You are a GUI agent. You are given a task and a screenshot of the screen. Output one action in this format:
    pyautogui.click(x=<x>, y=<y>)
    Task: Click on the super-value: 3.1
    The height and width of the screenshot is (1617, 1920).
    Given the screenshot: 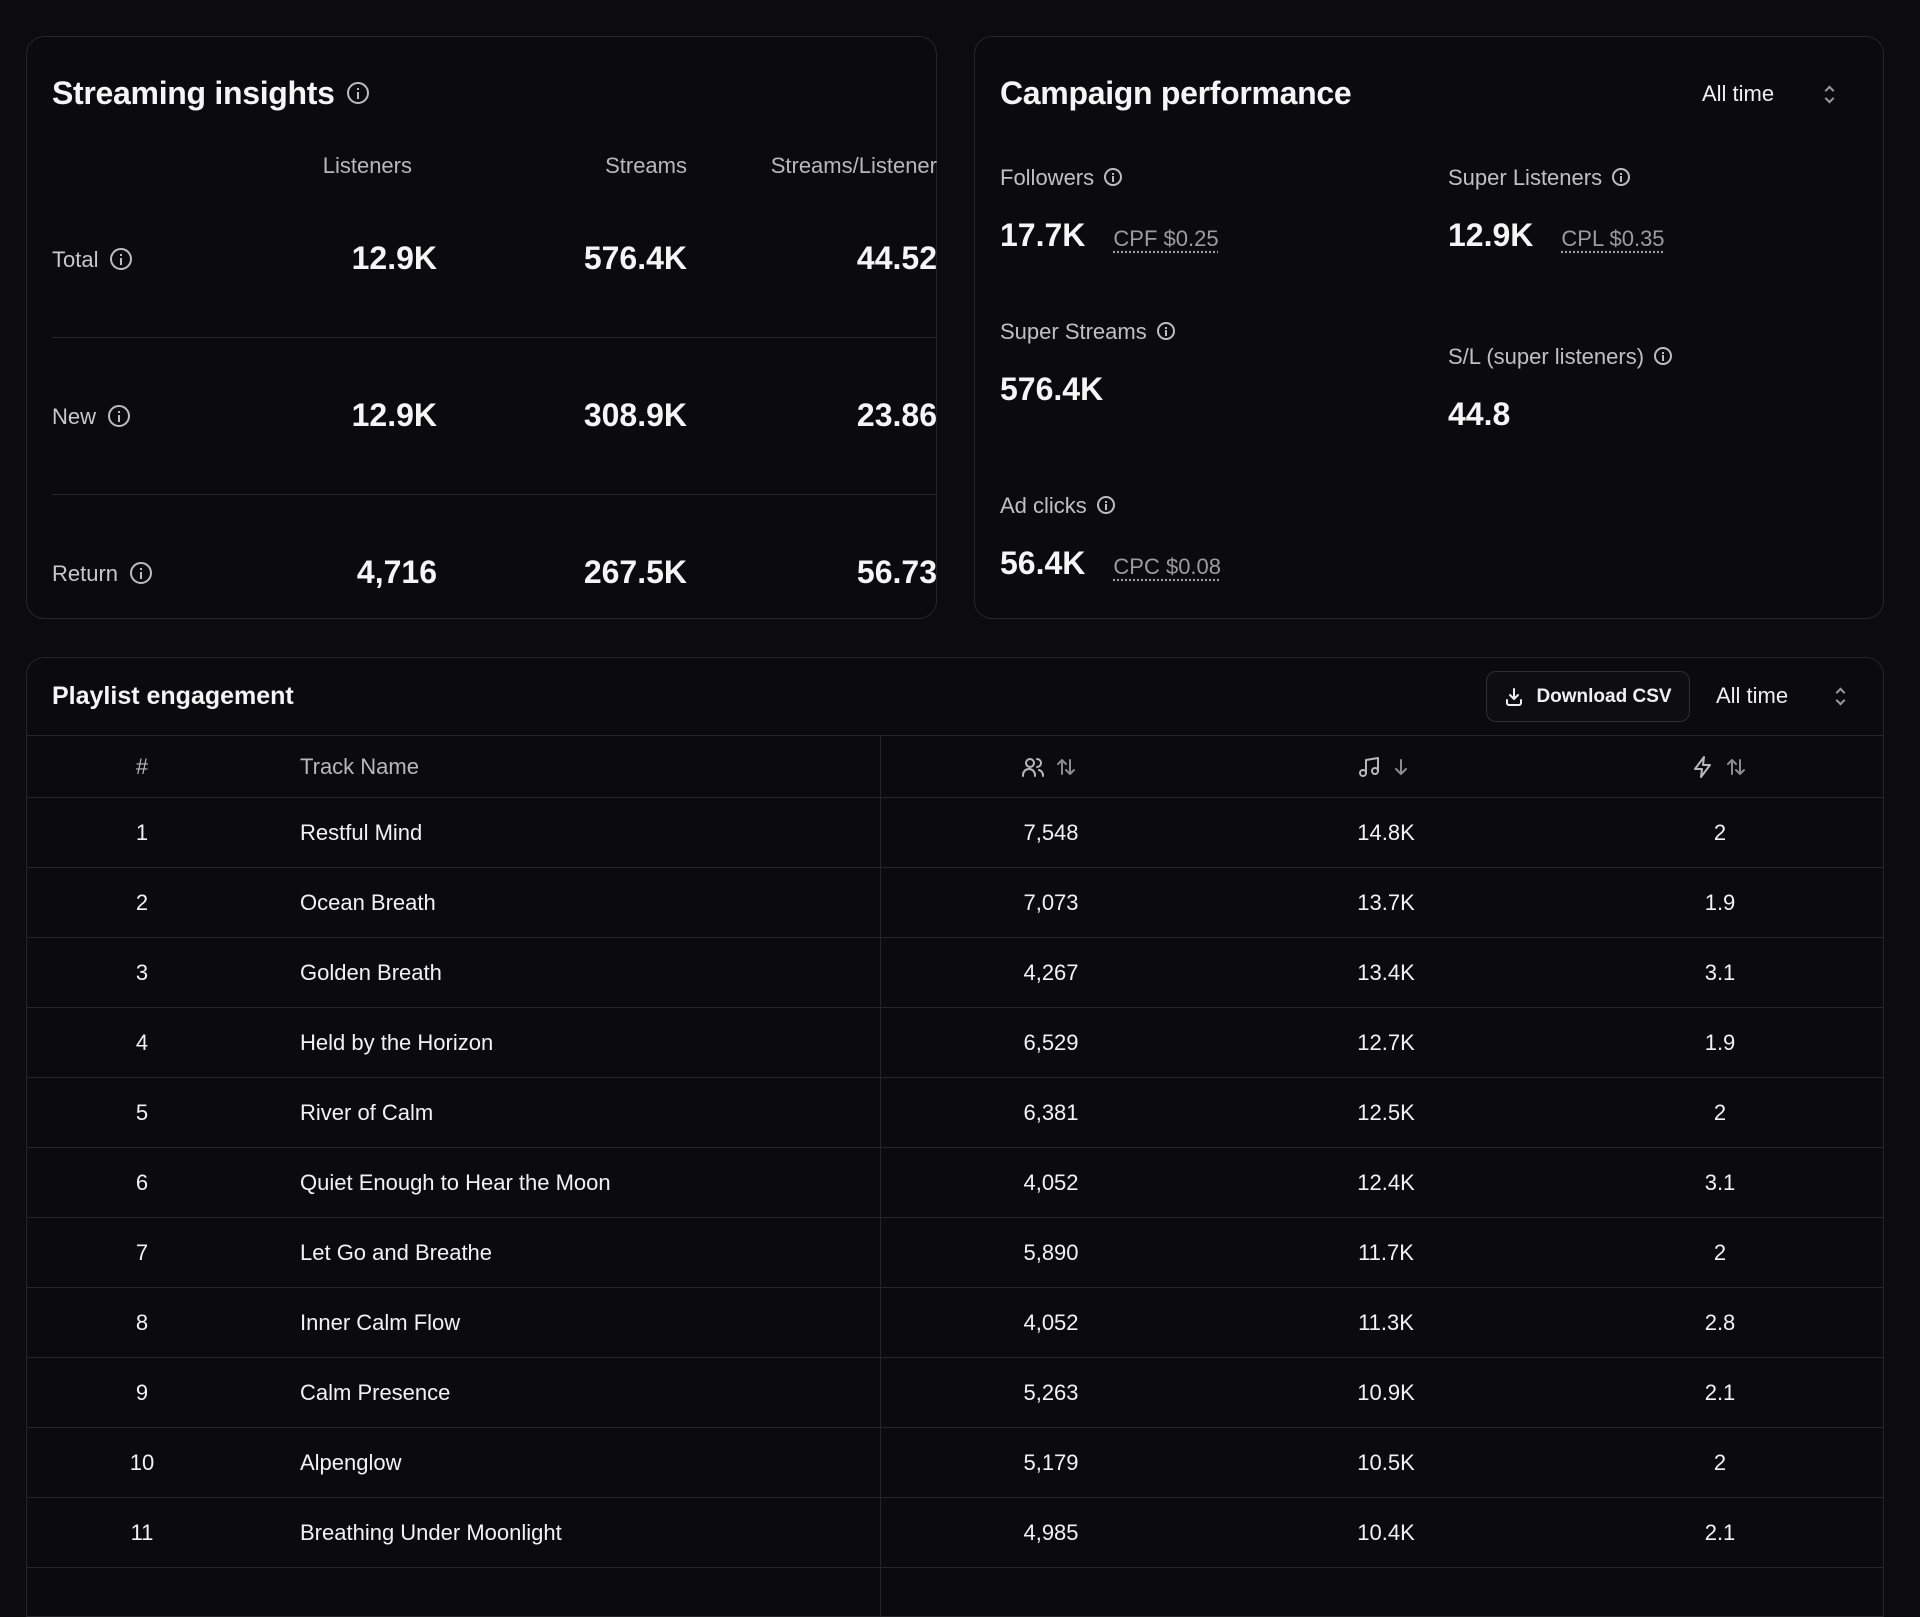 What is the action you would take?
    pyautogui.click(x=1720, y=972)
    